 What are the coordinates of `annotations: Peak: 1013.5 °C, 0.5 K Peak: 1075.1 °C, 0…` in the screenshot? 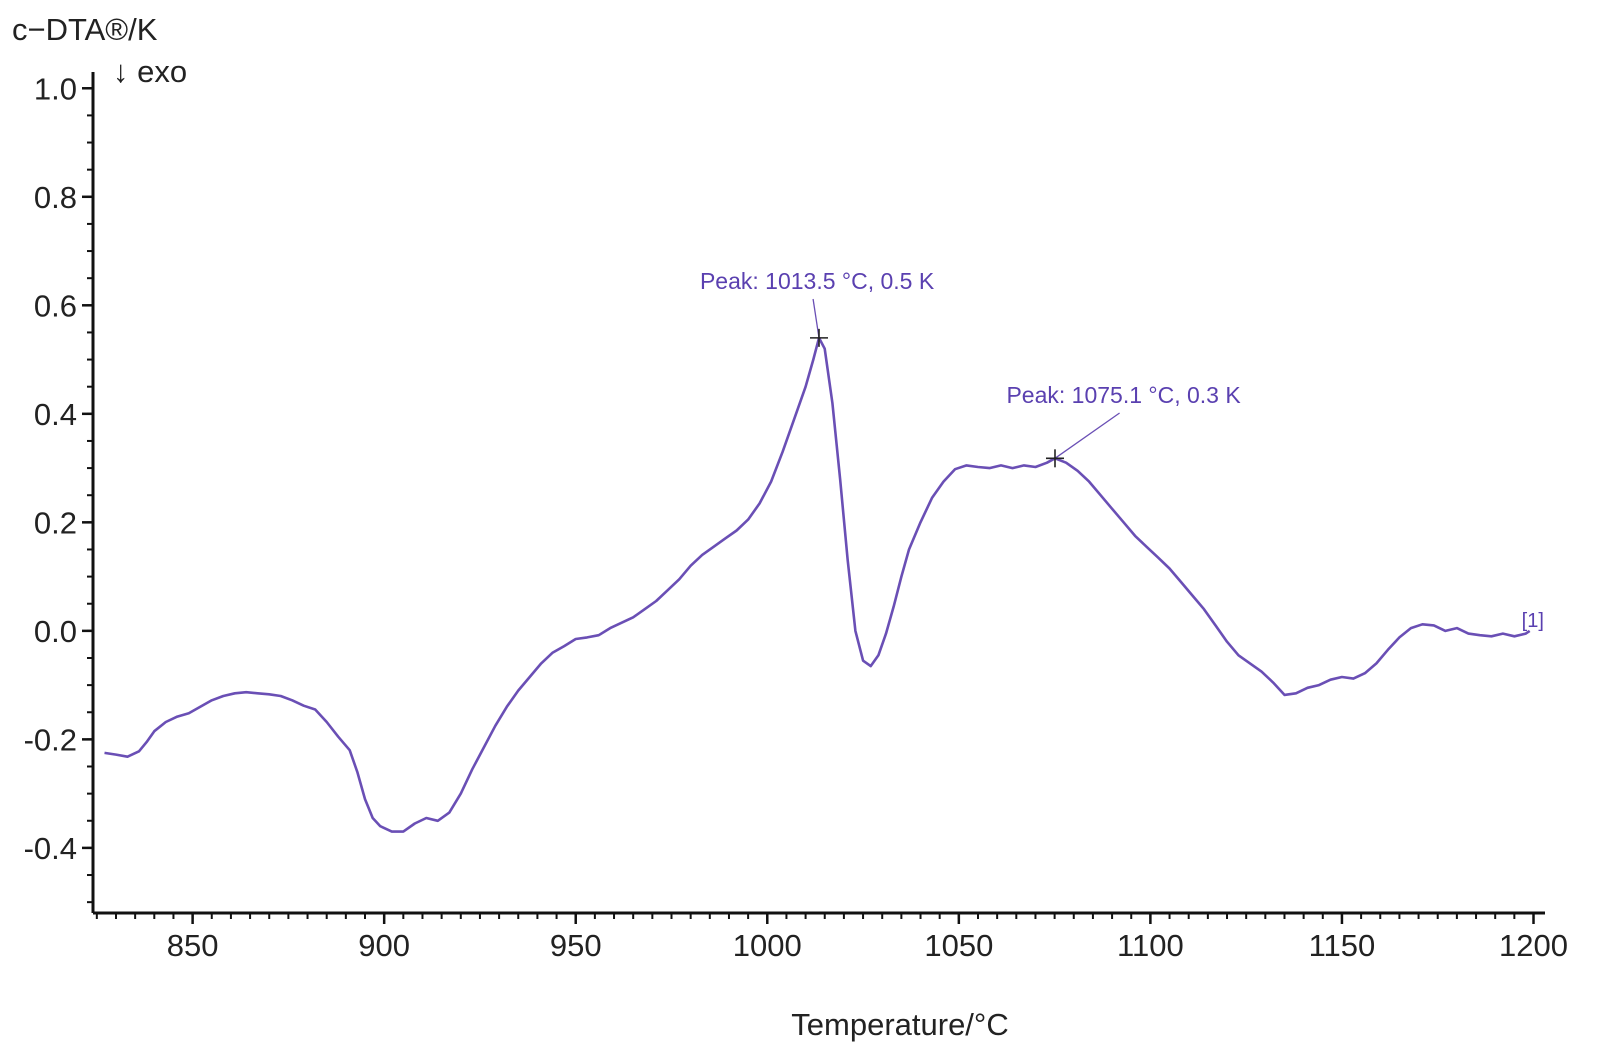 It's located at (970, 368).